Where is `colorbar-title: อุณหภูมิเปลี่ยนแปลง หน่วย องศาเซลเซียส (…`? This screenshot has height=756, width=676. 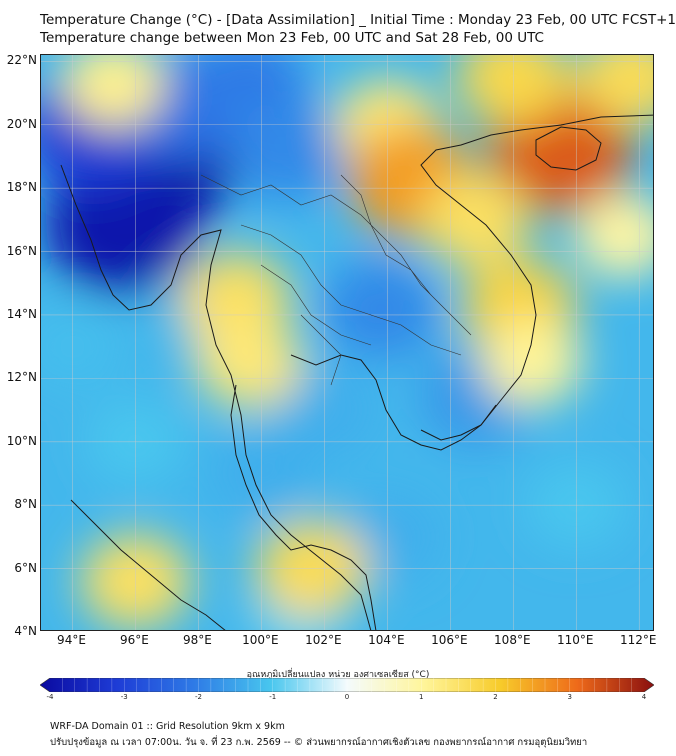
colorbar-title: อุณหภูมิเปลี่ยนแปลง หน่วย องศาเซลเซียส (… is located at coordinates (338, 675).